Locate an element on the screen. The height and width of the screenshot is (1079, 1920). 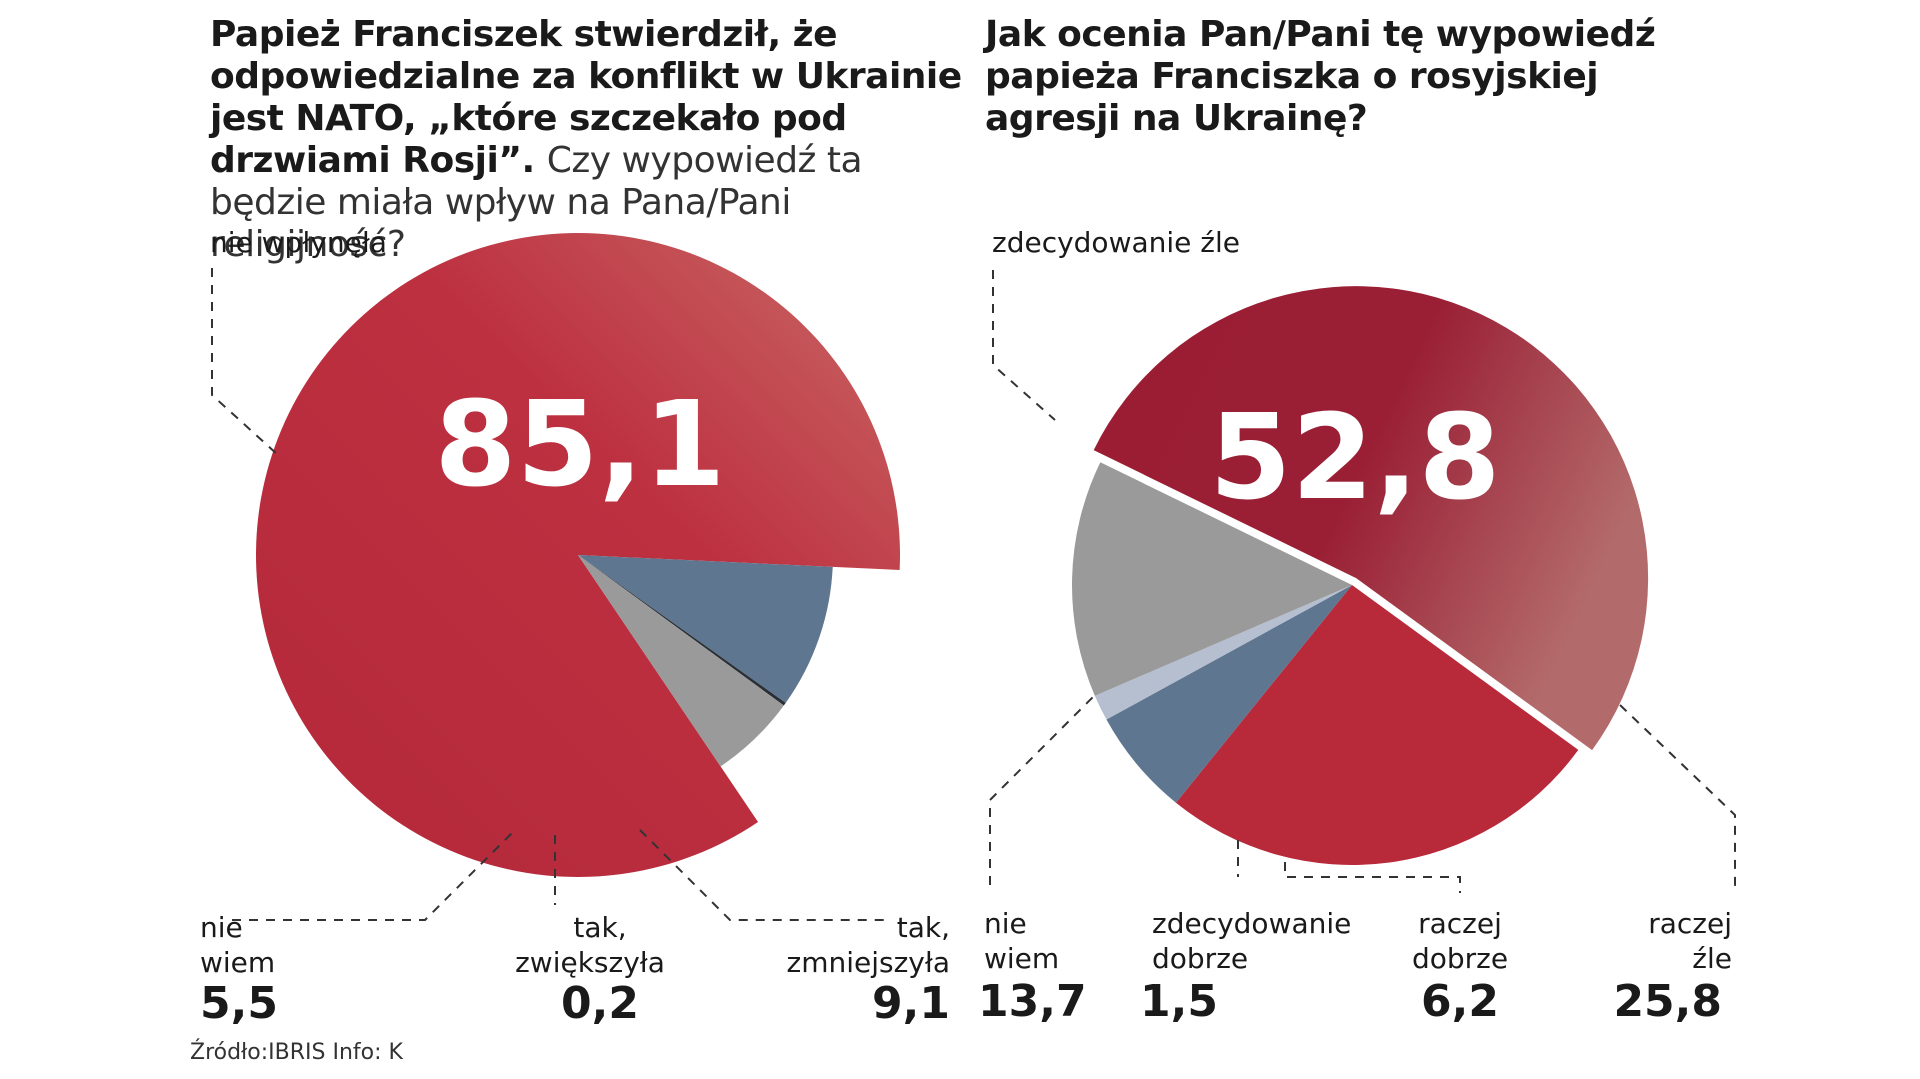
label-nie-wiem-right-line2: wiem is located at coordinates (1021, 958).